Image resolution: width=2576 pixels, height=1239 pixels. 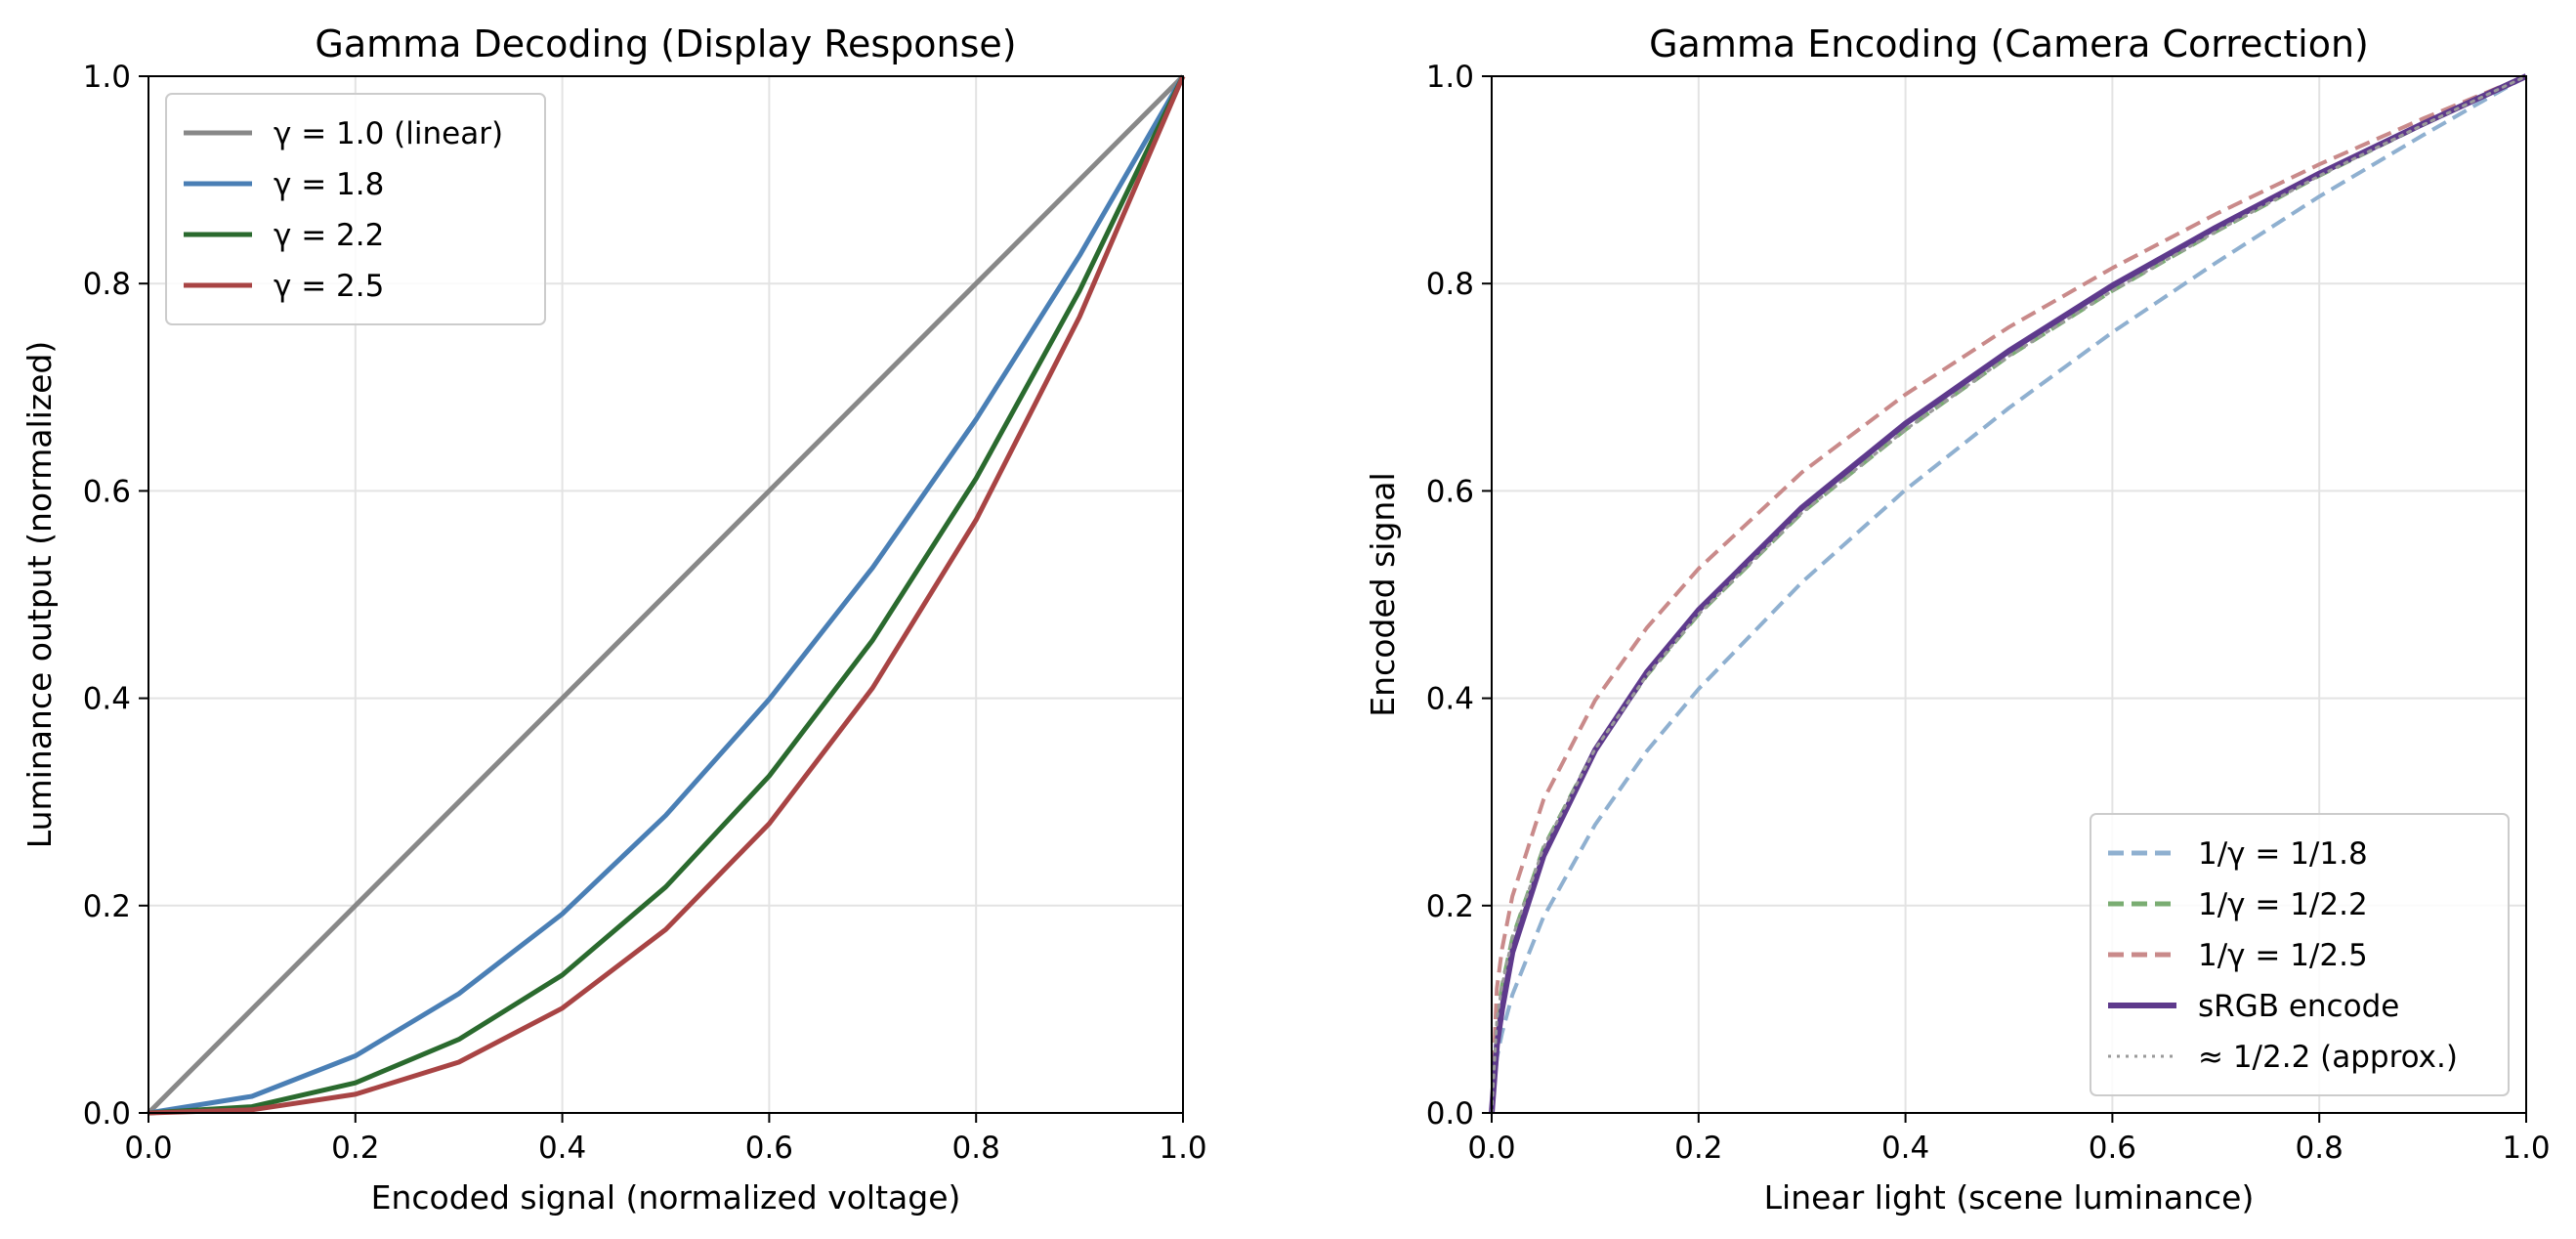 What do you see at coordinates (2298, 1006) in the screenshot?
I see `legend-label-1-3: sRGB encode` at bounding box center [2298, 1006].